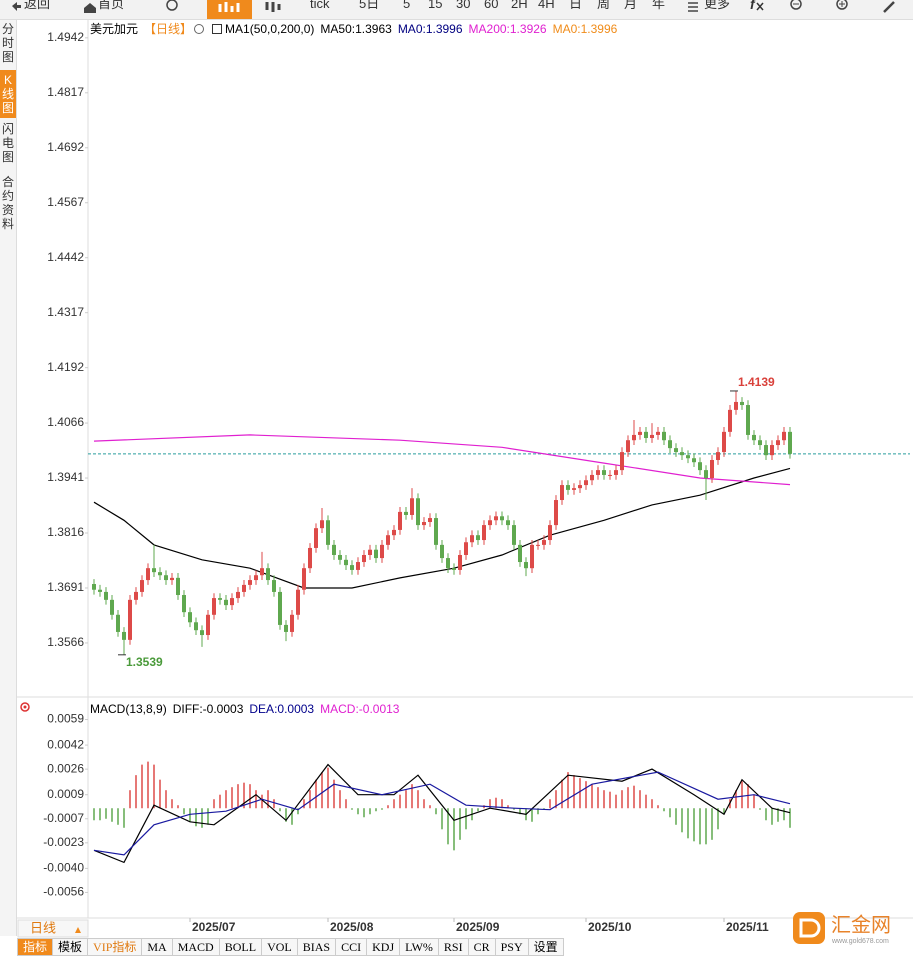 The height and width of the screenshot is (967, 913). I want to click on toolbar-button: 60, so click(491, 5).